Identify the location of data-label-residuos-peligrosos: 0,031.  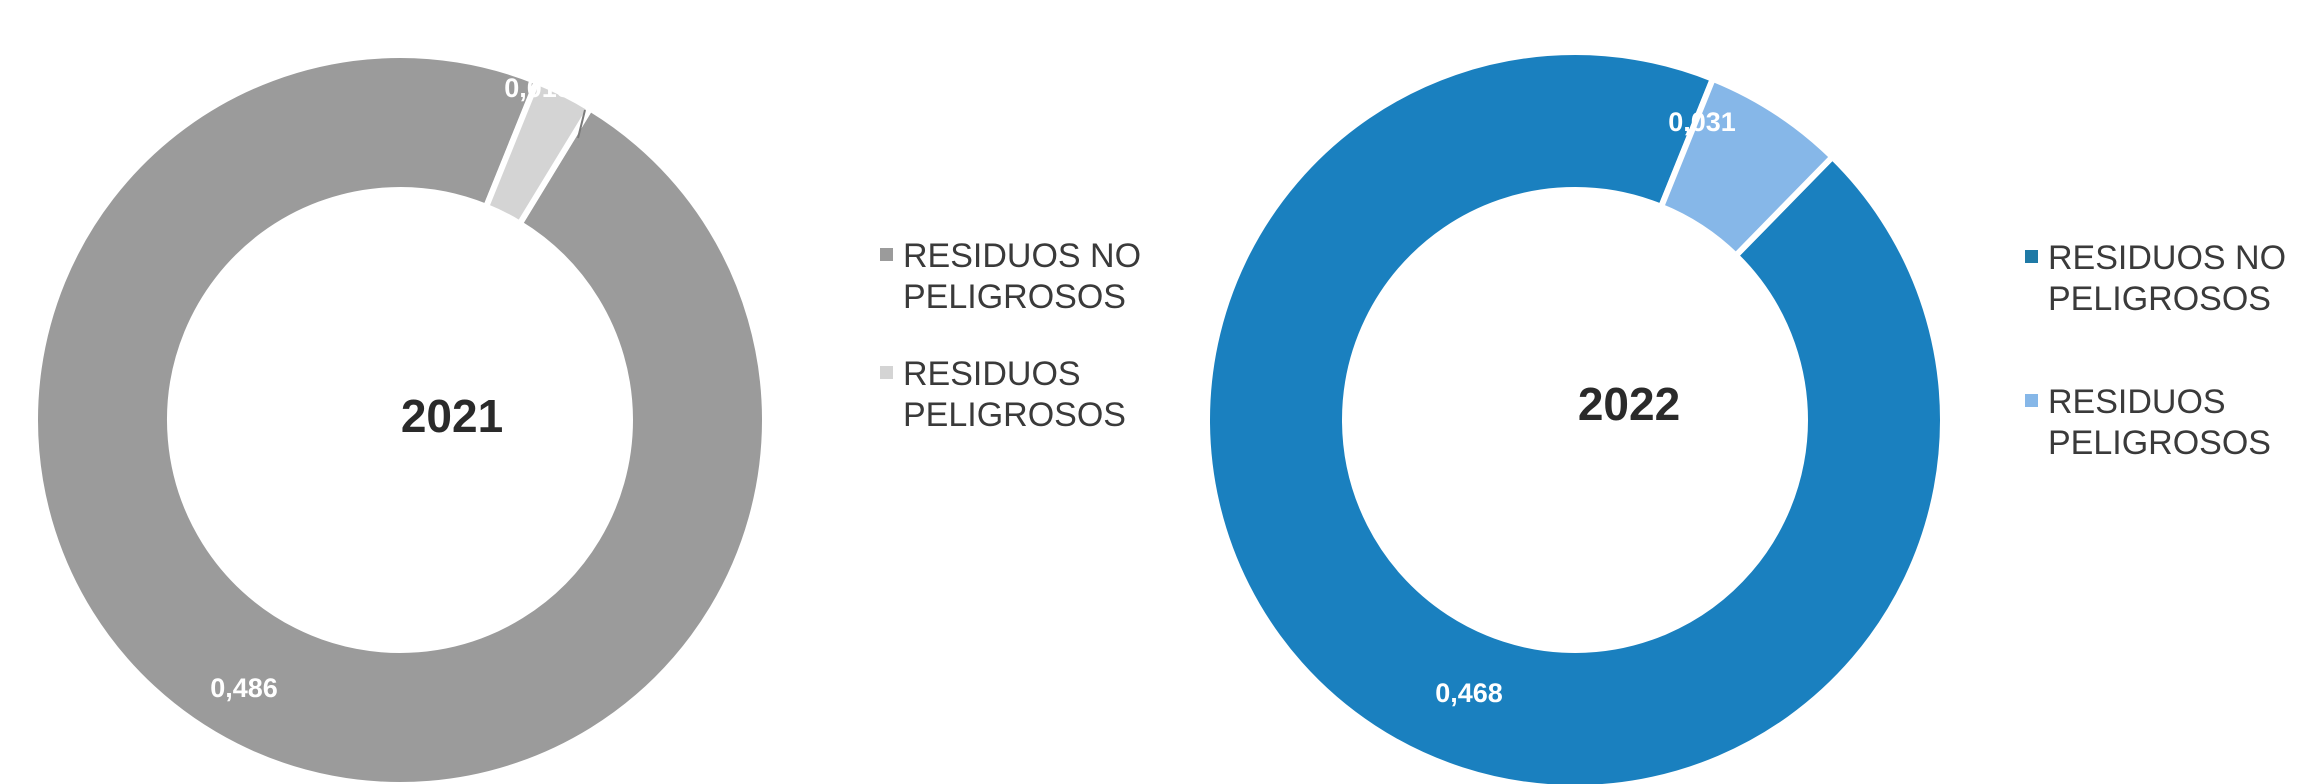
(1702, 122).